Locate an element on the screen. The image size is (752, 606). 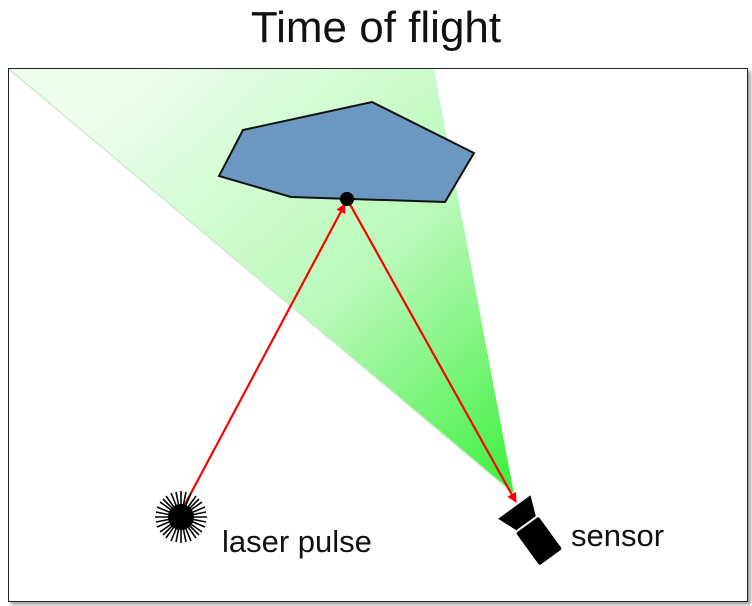
sensor-label: sensor is located at coordinates (618, 535).